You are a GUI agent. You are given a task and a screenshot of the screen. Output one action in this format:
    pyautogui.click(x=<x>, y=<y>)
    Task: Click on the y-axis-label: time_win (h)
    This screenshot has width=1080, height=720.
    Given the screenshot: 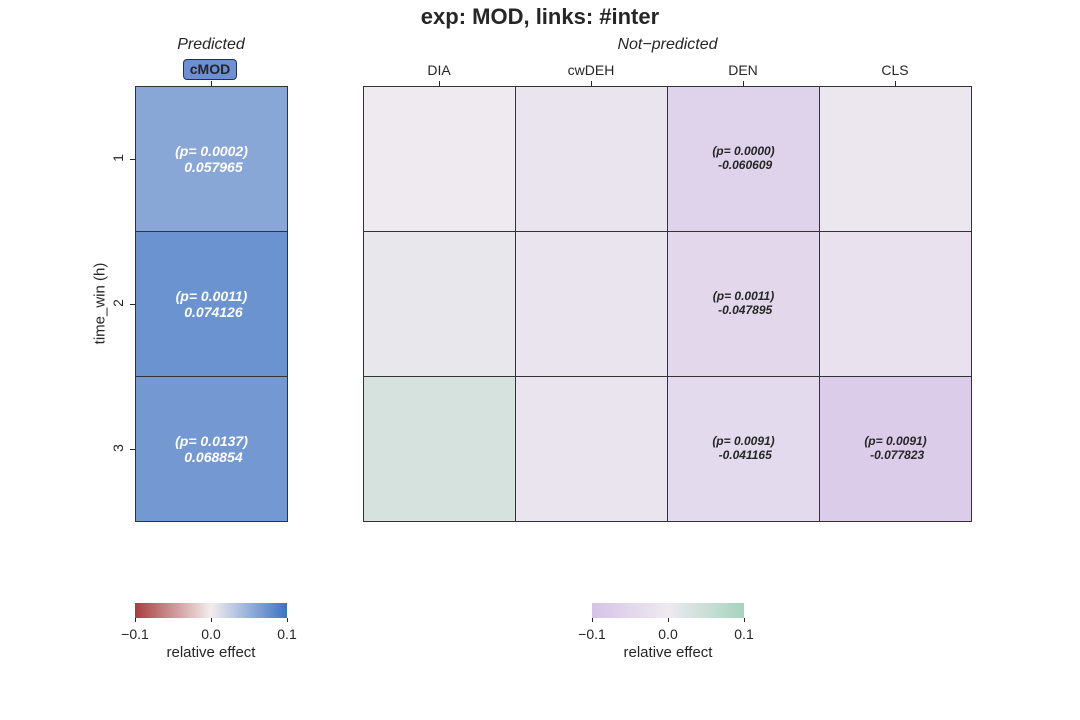 What is the action you would take?
    pyautogui.click(x=100, y=303)
    